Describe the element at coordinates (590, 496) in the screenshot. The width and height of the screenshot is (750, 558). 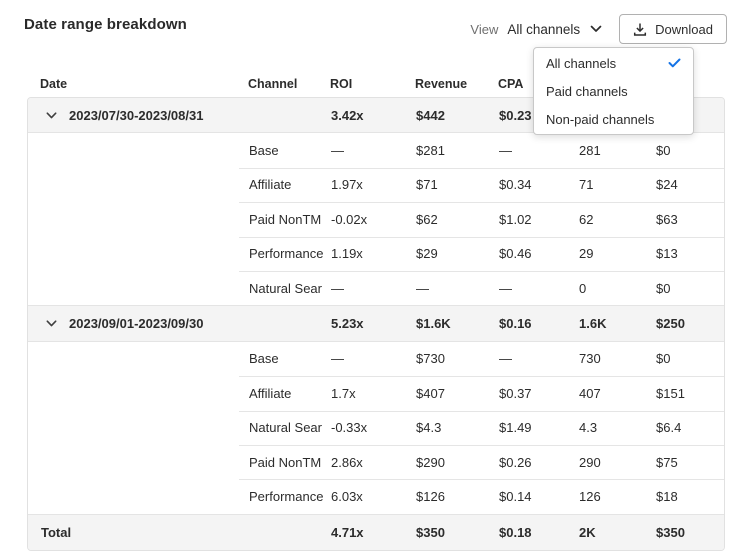
I see `cell-col6: 126` at that location.